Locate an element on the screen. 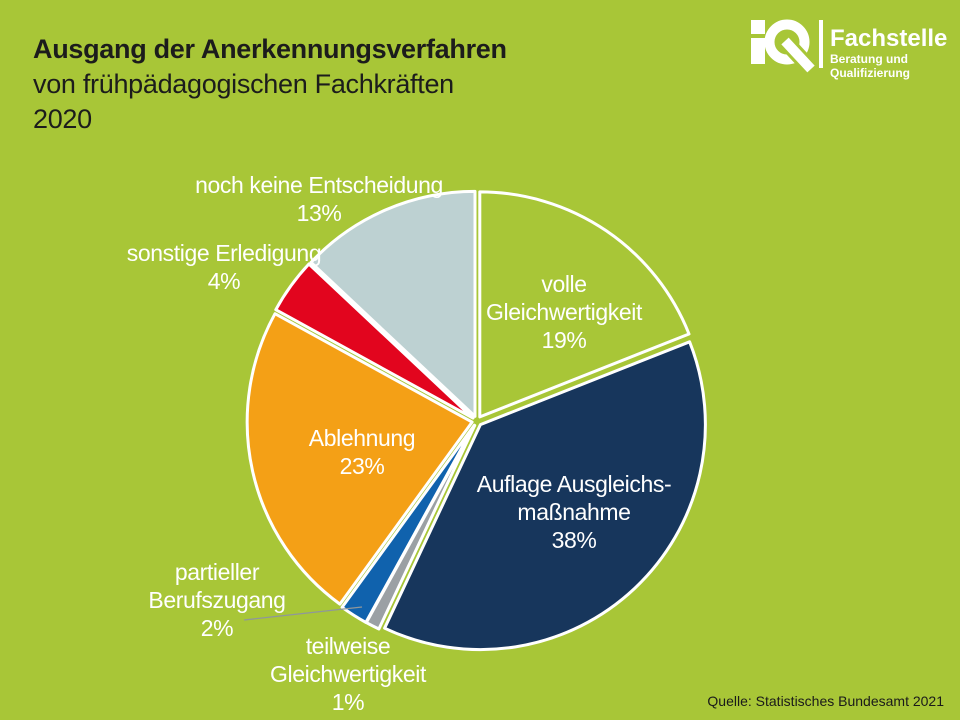 The width and height of the screenshot is (960, 720). pie-slice-5-sonstige-erledigung is located at coordinates (374, 341).